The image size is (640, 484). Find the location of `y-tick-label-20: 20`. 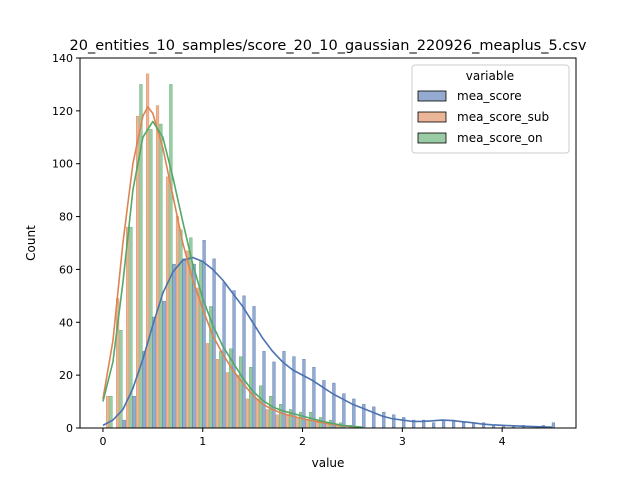

y-tick-label-20: 20 is located at coordinates (66, 375).